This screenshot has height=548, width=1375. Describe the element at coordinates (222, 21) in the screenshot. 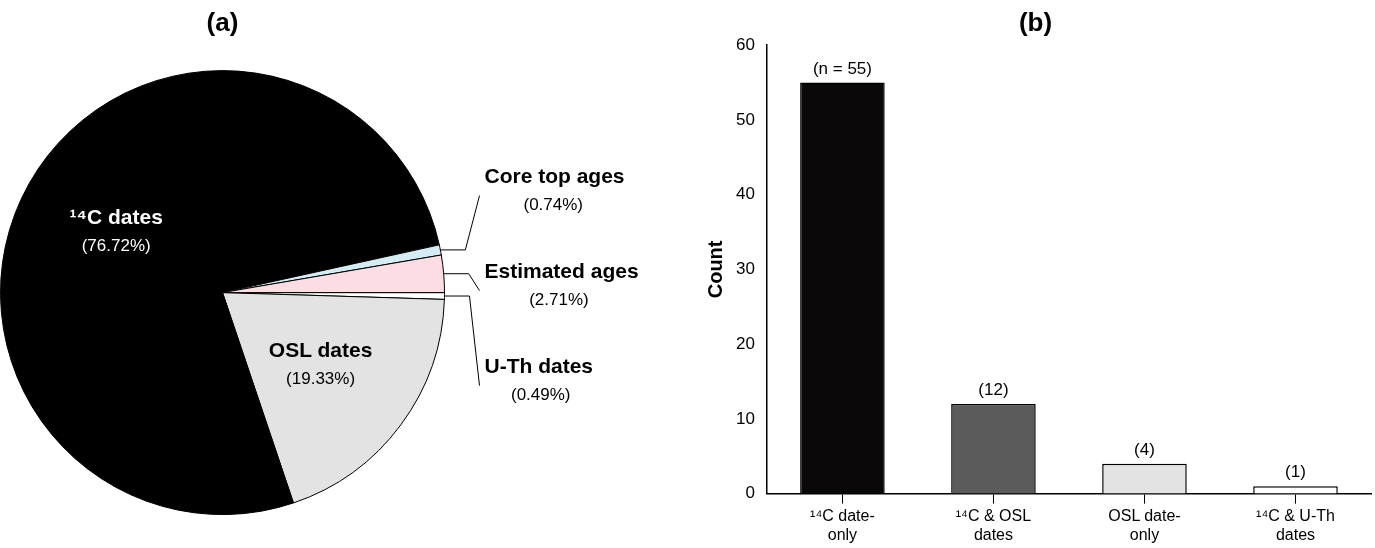

I see `chart-title: (a)` at that location.